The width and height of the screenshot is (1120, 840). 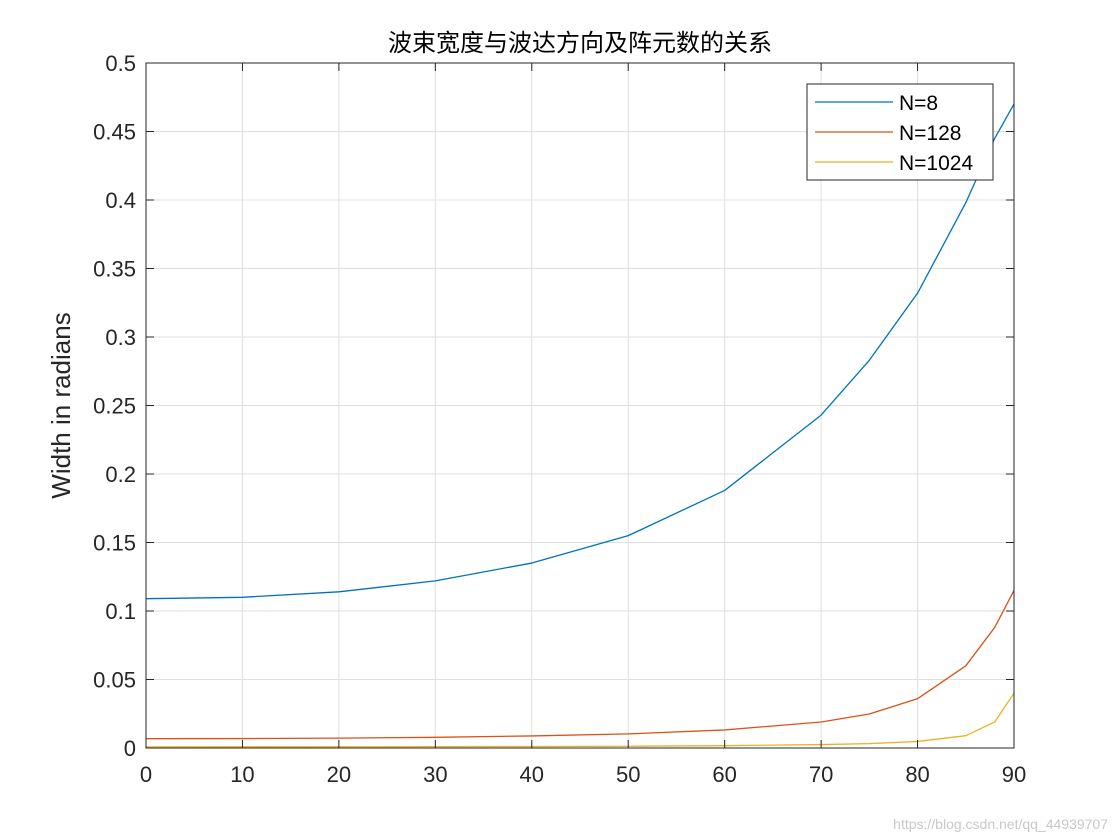 I want to click on legend: N=8 N=128 N=1024, so click(x=900, y=132).